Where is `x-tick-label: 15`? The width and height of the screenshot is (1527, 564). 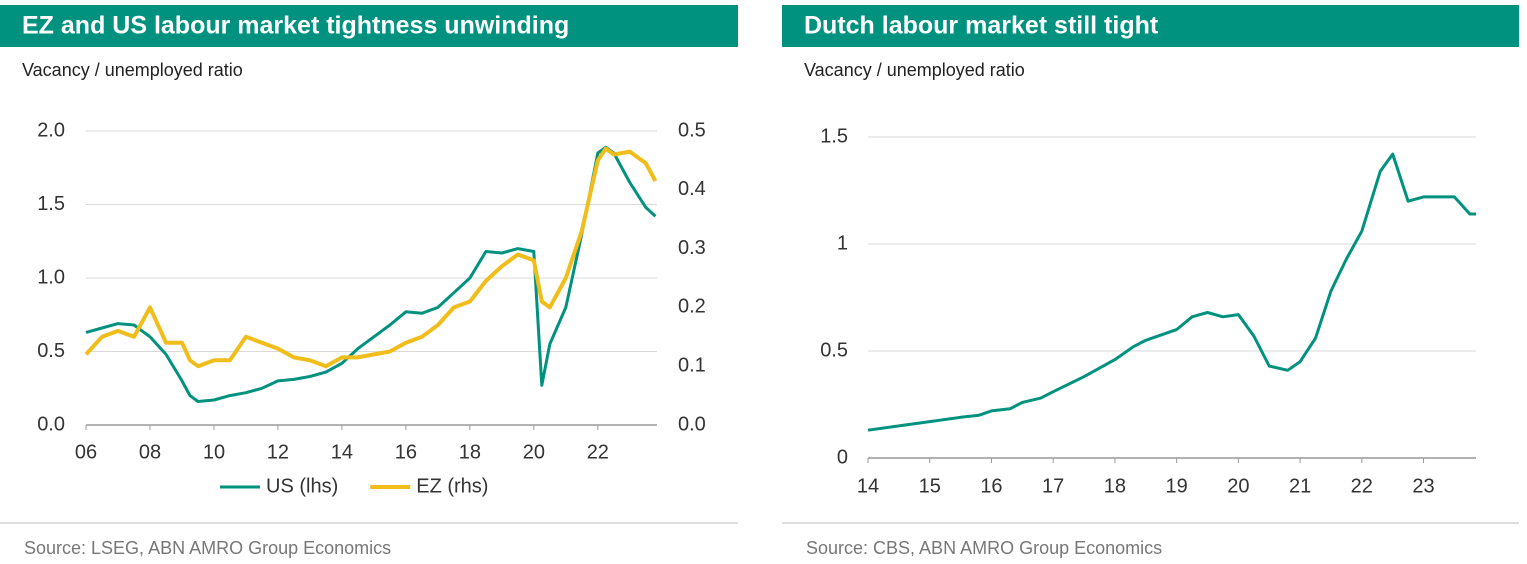 x-tick-label: 15 is located at coordinates (930, 486).